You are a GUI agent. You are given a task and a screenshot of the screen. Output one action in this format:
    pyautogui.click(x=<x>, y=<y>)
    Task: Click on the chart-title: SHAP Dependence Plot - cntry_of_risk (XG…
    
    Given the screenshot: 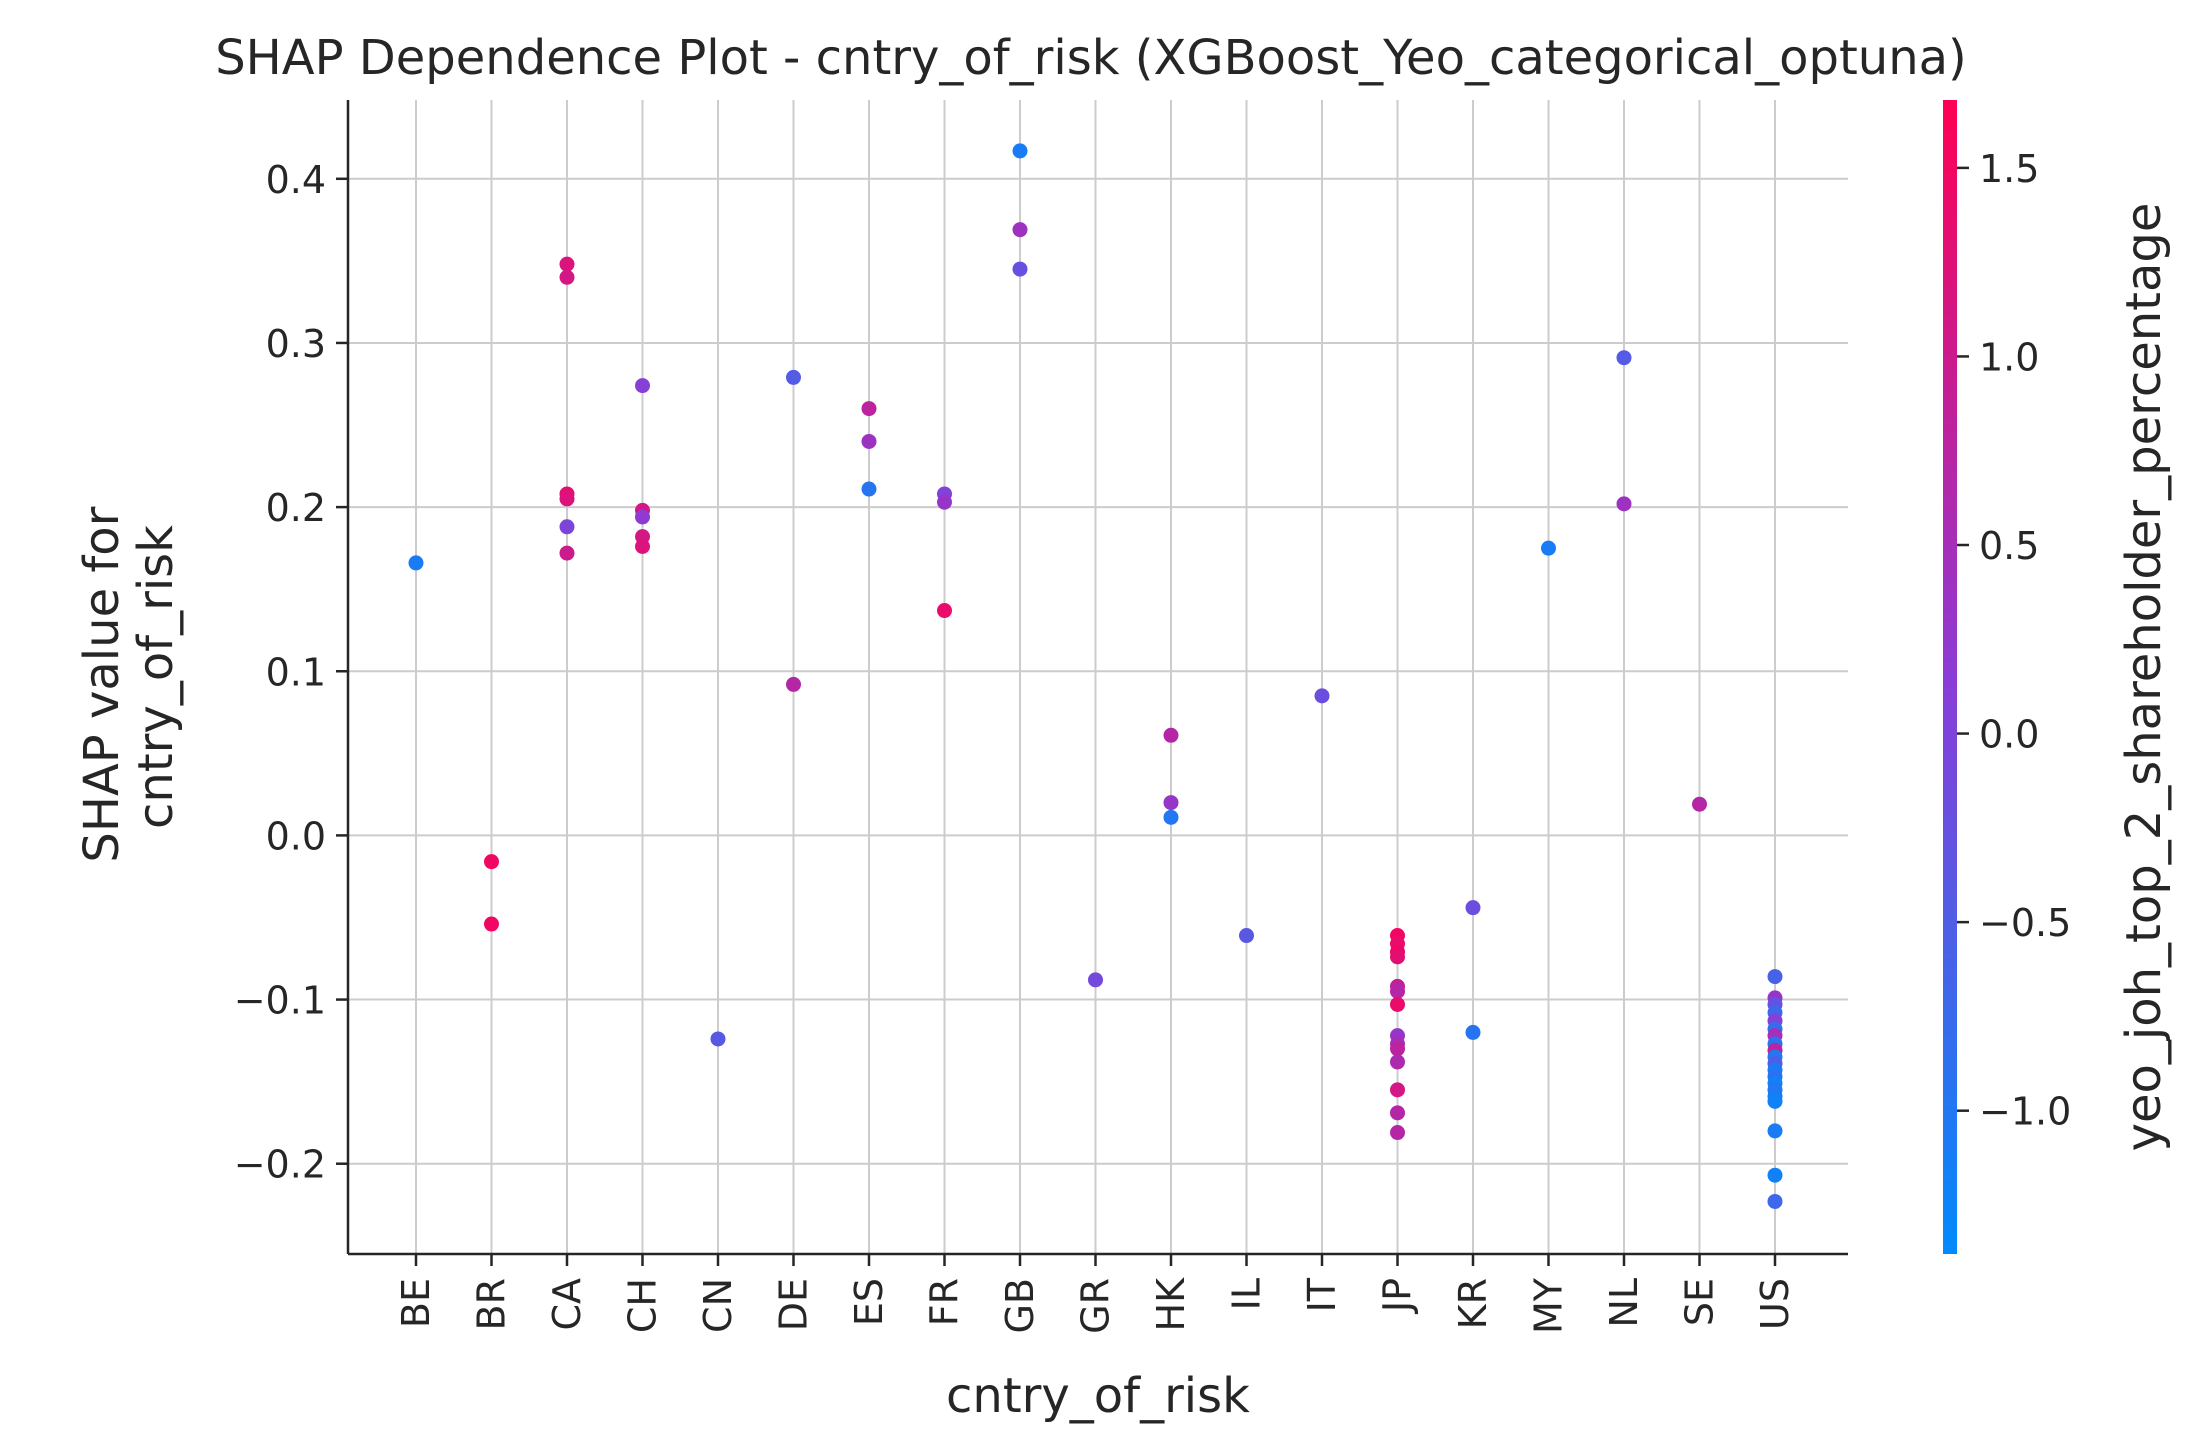 What is the action you would take?
    pyautogui.click(x=1091, y=58)
    